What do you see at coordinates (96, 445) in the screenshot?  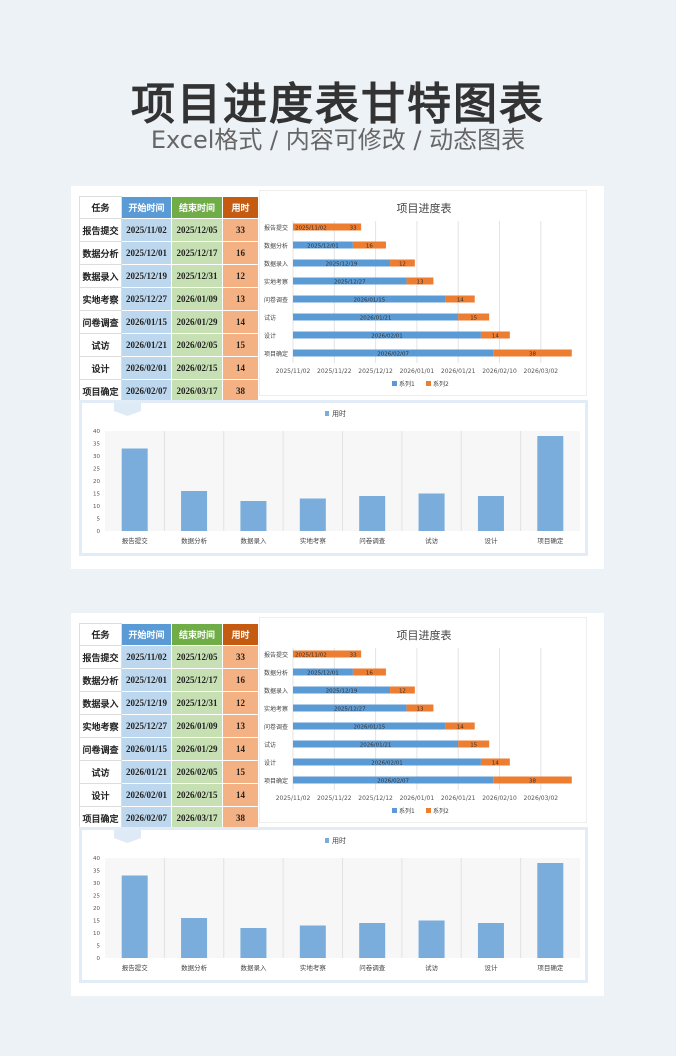 I see `bar-ytick: 35` at bounding box center [96, 445].